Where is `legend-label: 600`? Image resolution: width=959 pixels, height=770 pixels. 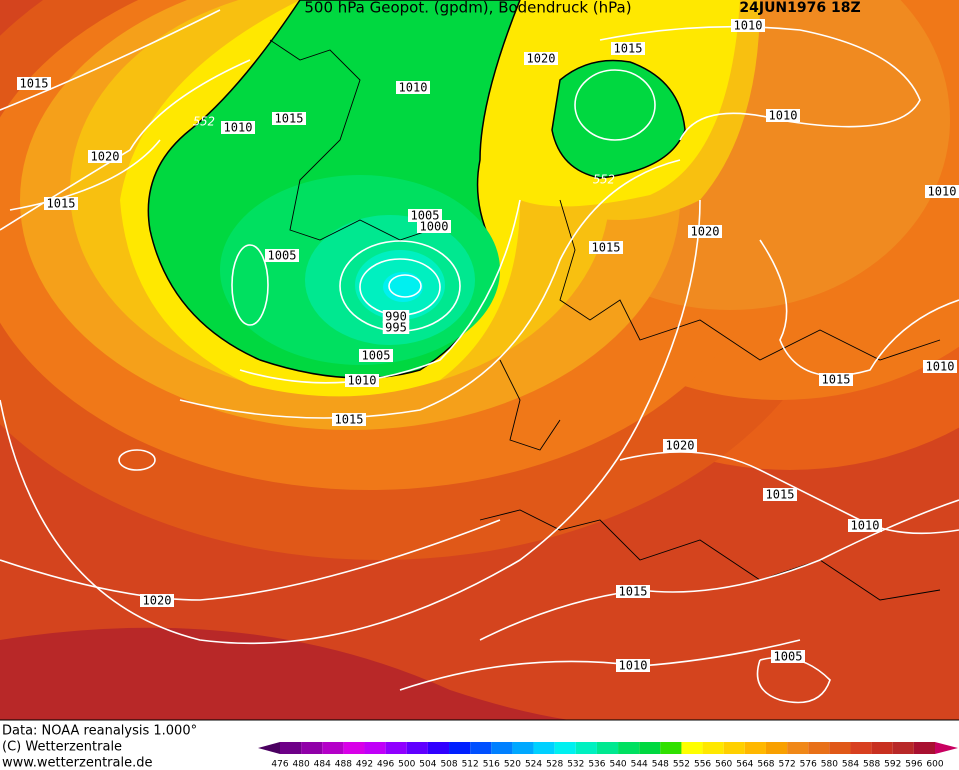 legend-label: 600 is located at coordinates (934, 765).